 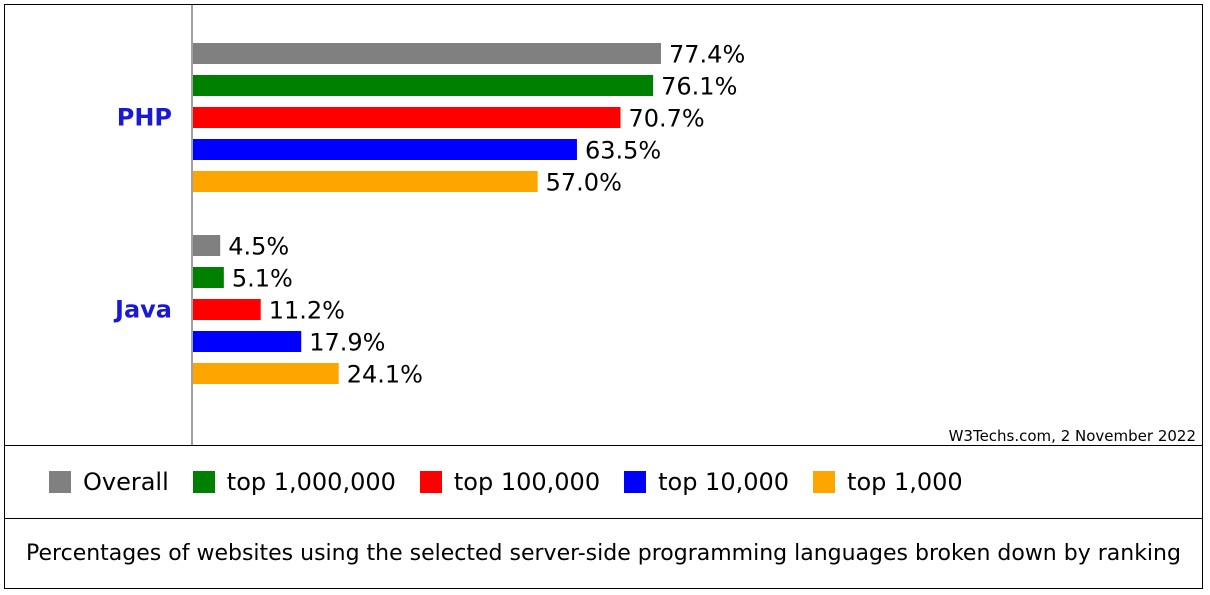 What do you see at coordinates (1072, 436) in the screenshot?
I see `source-note: W3Techs.com, 2 November 2022` at bounding box center [1072, 436].